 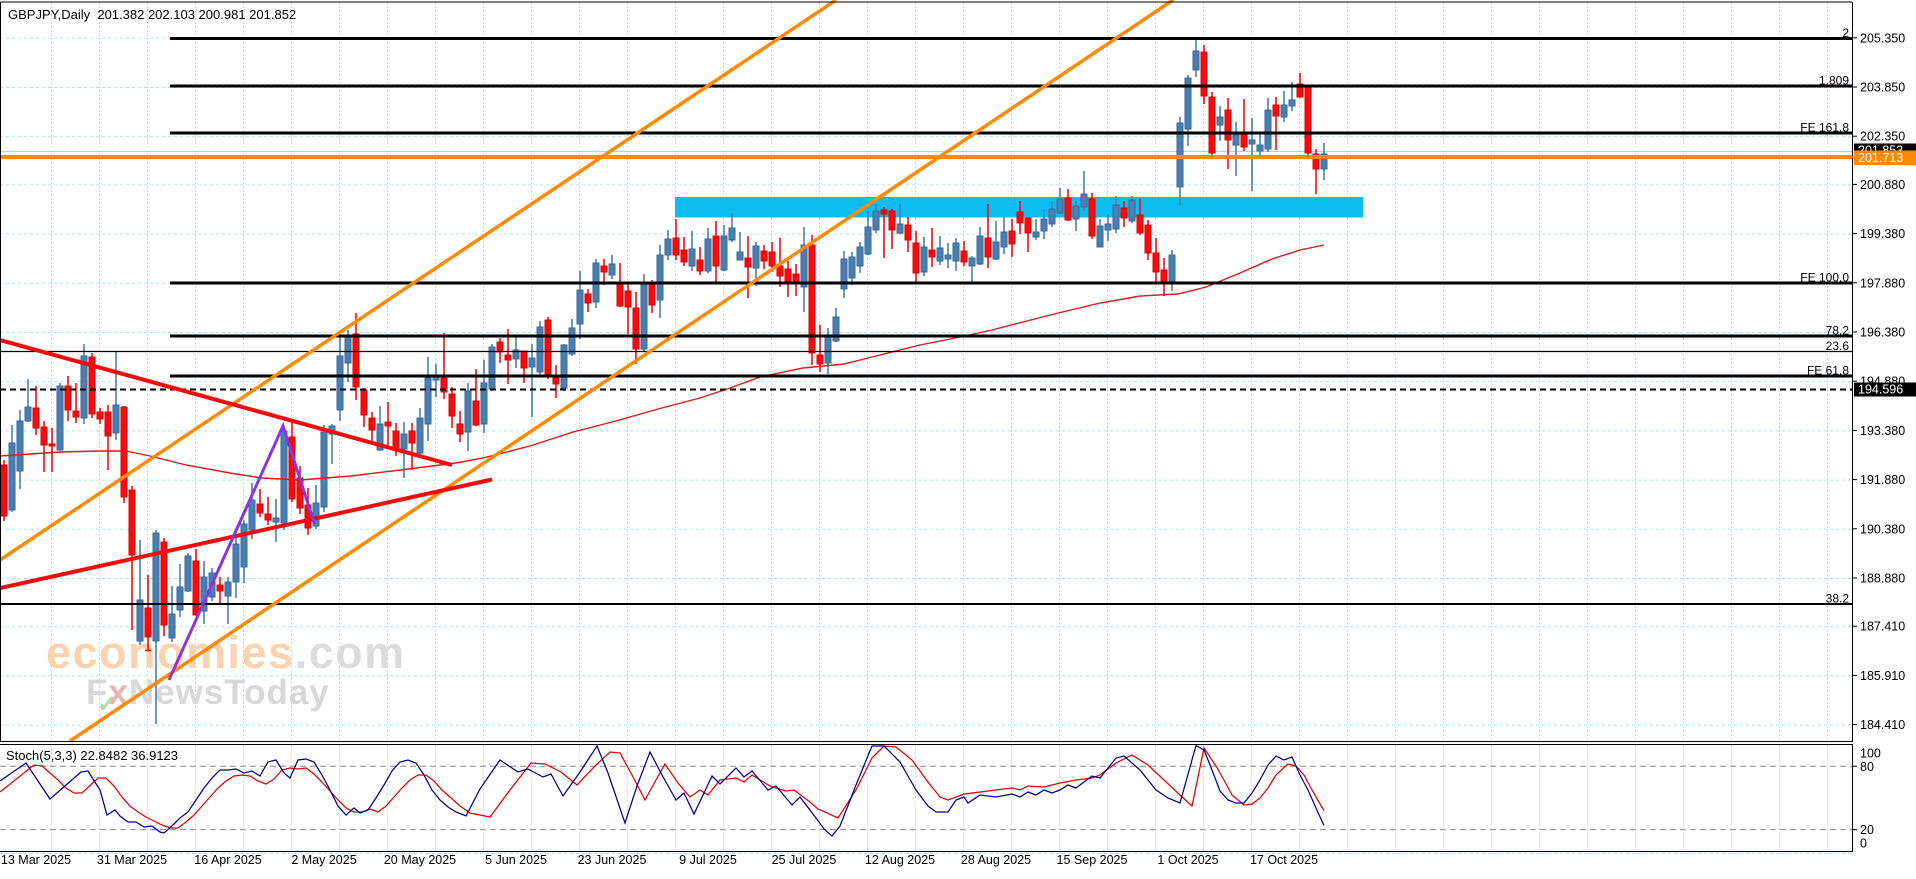 I want to click on svg-text: Stoch(5,3,3) 22.8482 36.9123, so click(x=92, y=755).